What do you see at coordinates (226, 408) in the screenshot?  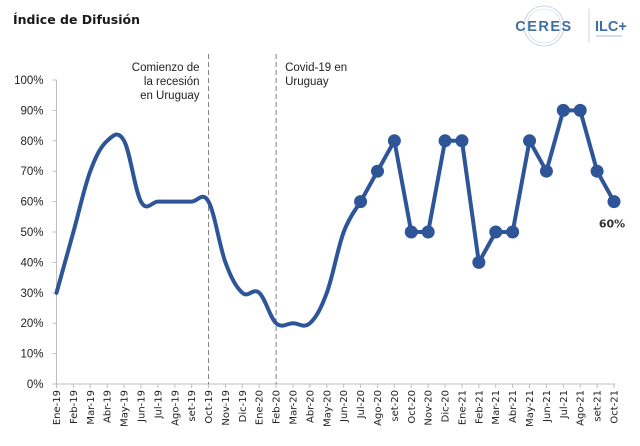 I see `x-tick-label: Nov-19` at bounding box center [226, 408].